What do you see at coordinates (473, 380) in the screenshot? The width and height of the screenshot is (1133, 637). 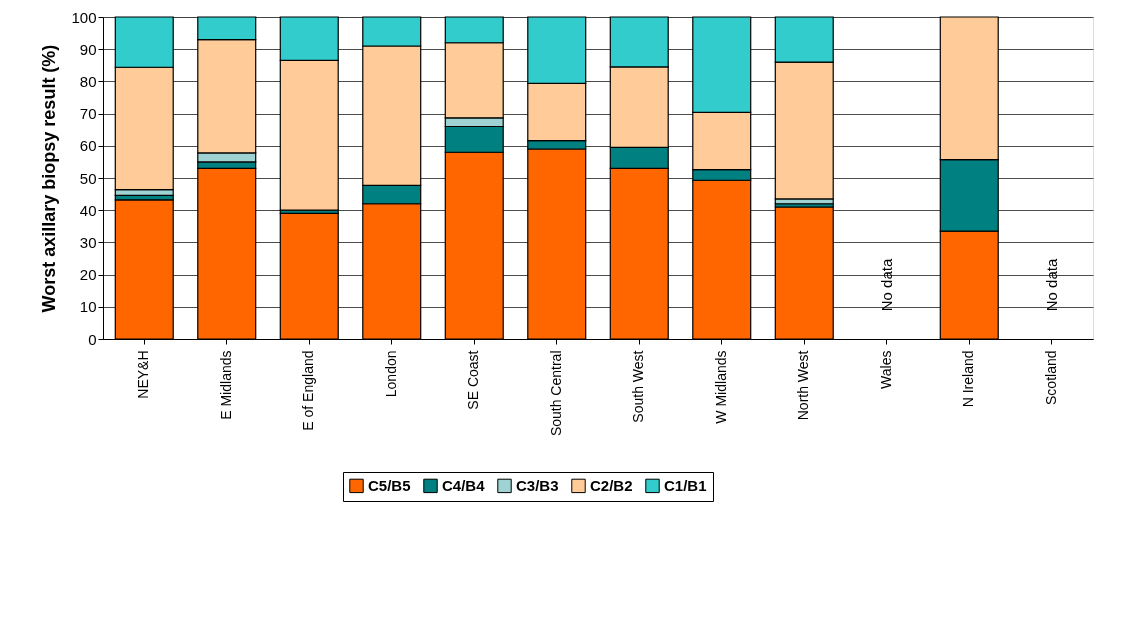 I see `x-tick-label: SE Coast` at bounding box center [473, 380].